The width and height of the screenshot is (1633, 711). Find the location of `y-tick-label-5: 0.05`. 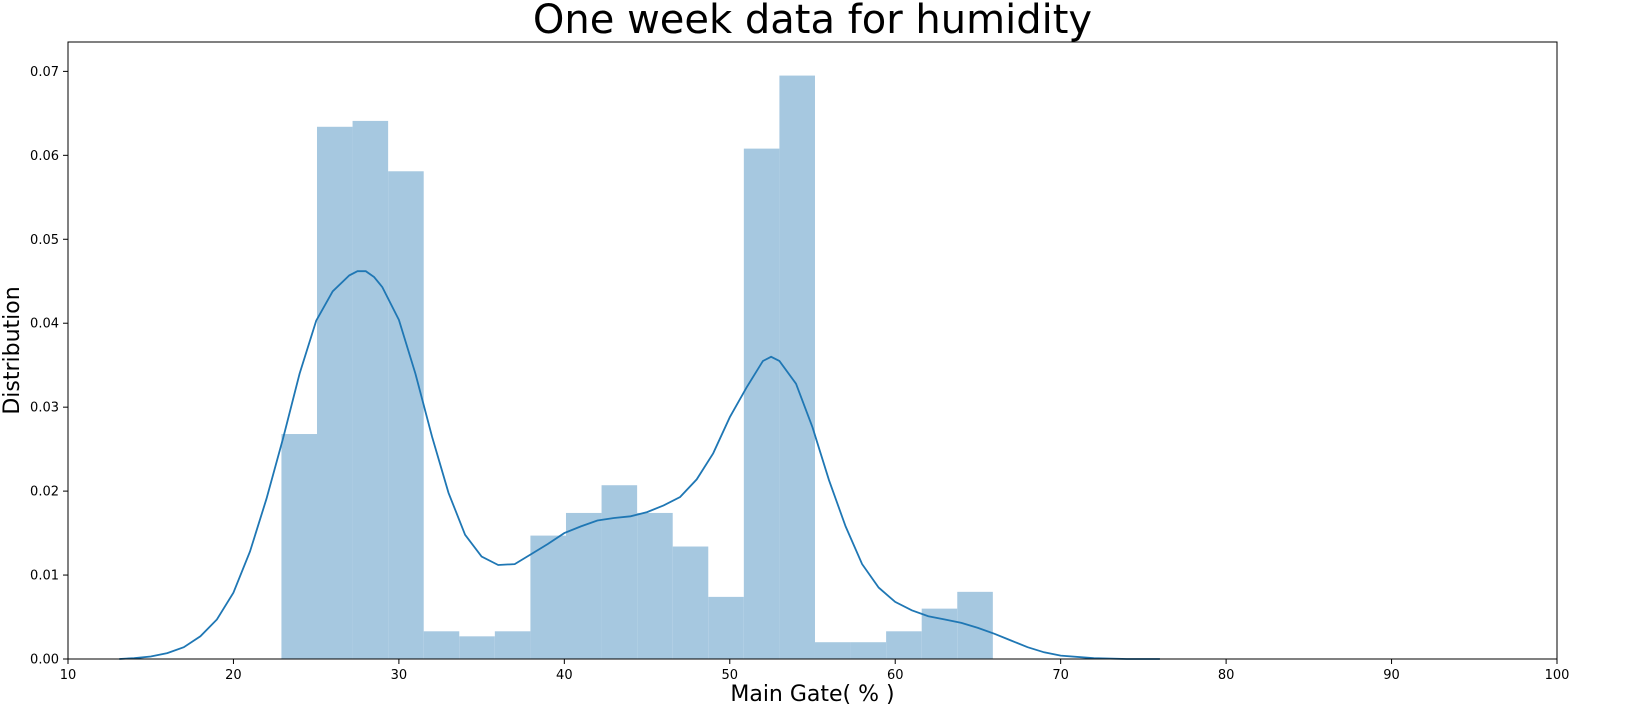

y-tick-label-5: 0.05 is located at coordinates (44, 240).